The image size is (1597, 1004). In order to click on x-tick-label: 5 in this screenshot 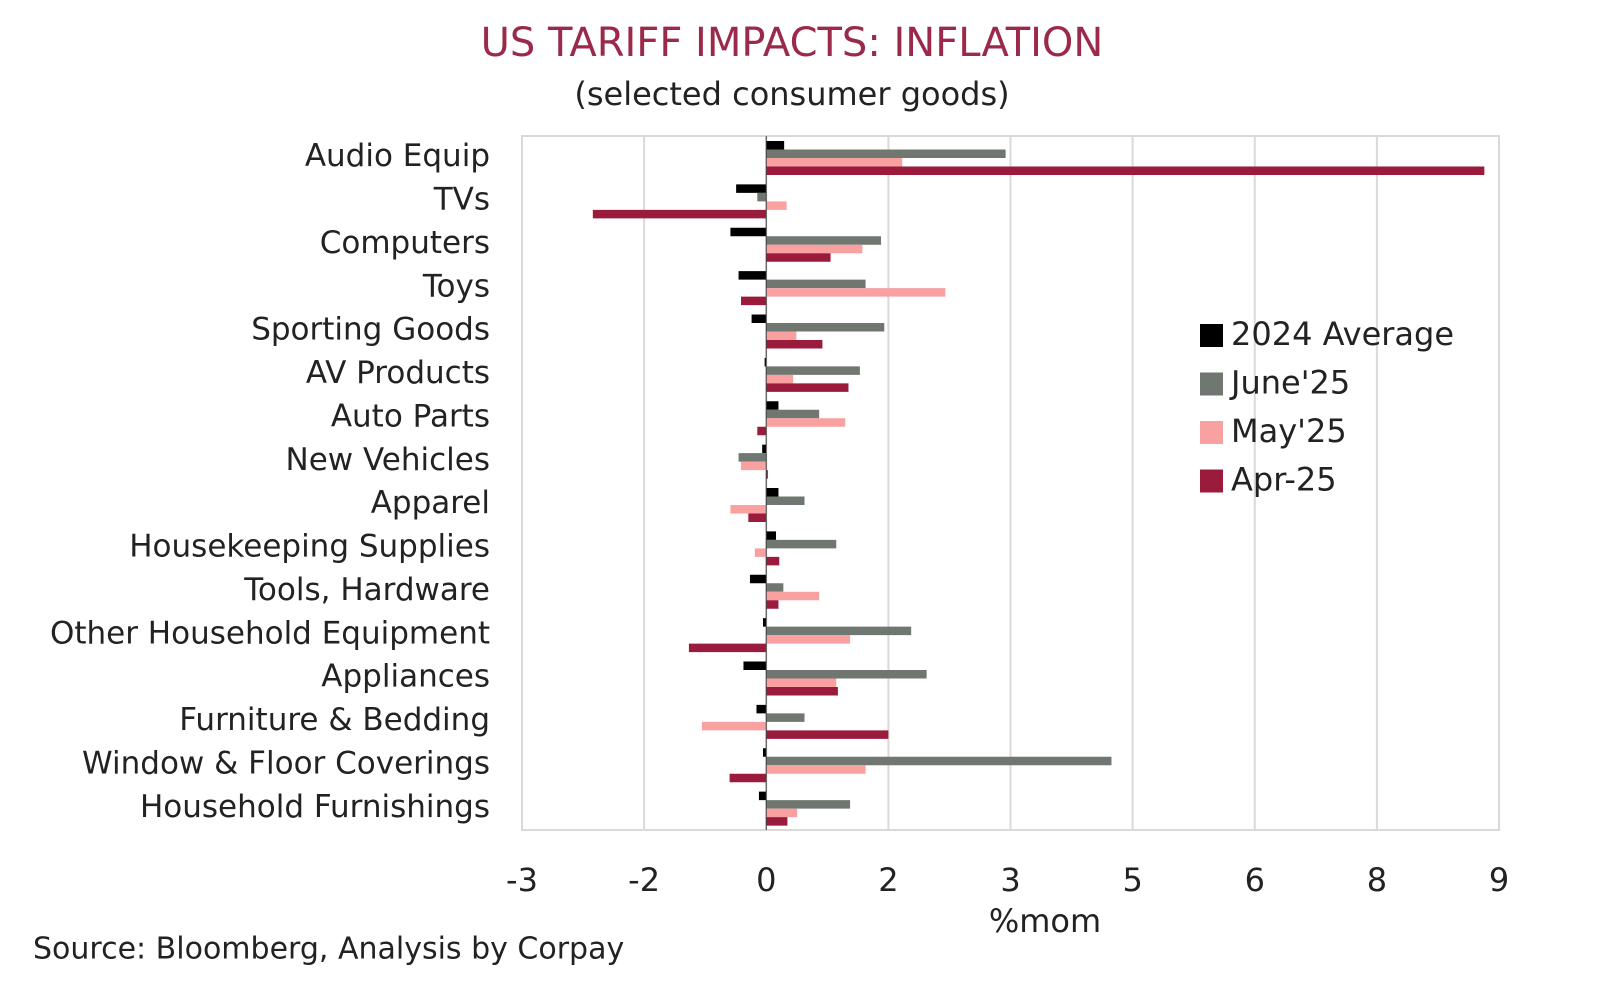, I will do `click(1132, 880)`.